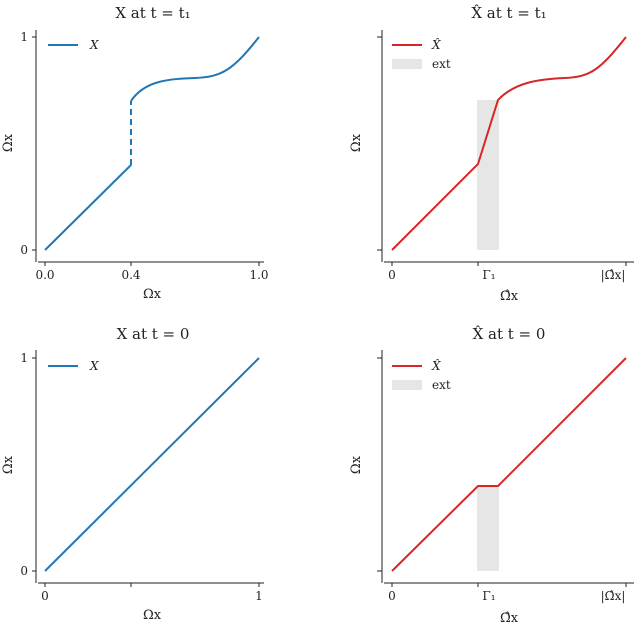 Image resolution: width=640 pixels, height=631 pixels. Describe the element at coordinates (508, 13) in the screenshot. I see `panel-title: X̂ at t = t₁` at that location.